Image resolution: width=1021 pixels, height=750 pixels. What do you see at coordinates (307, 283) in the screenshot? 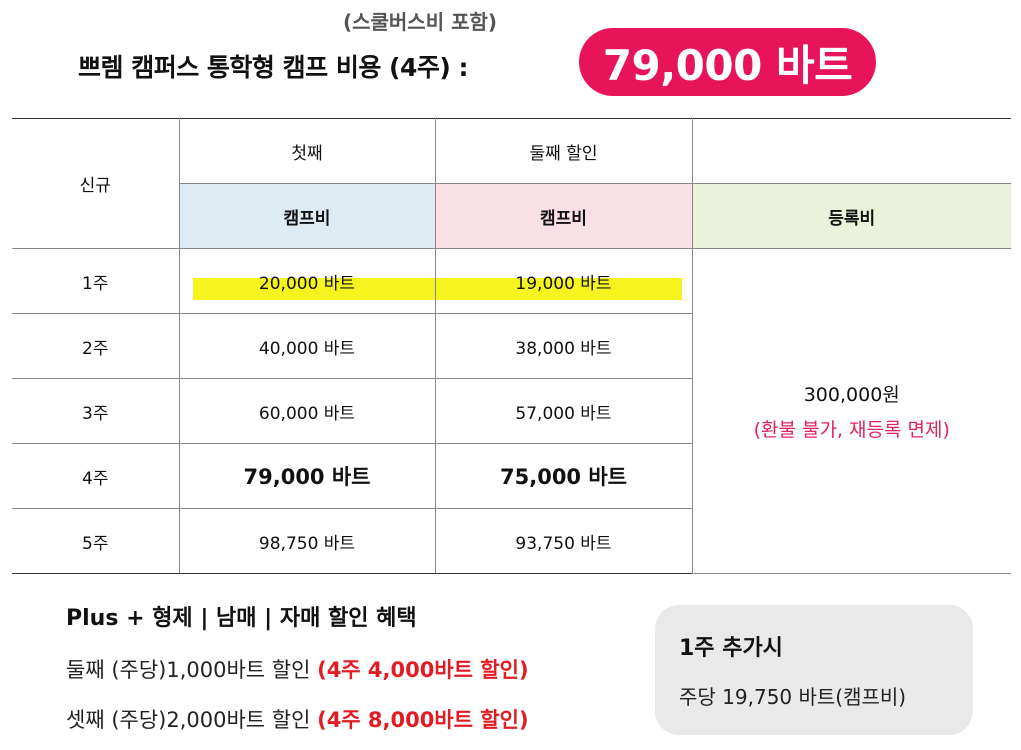
I see `price-value: 20,000 바트` at bounding box center [307, 283].